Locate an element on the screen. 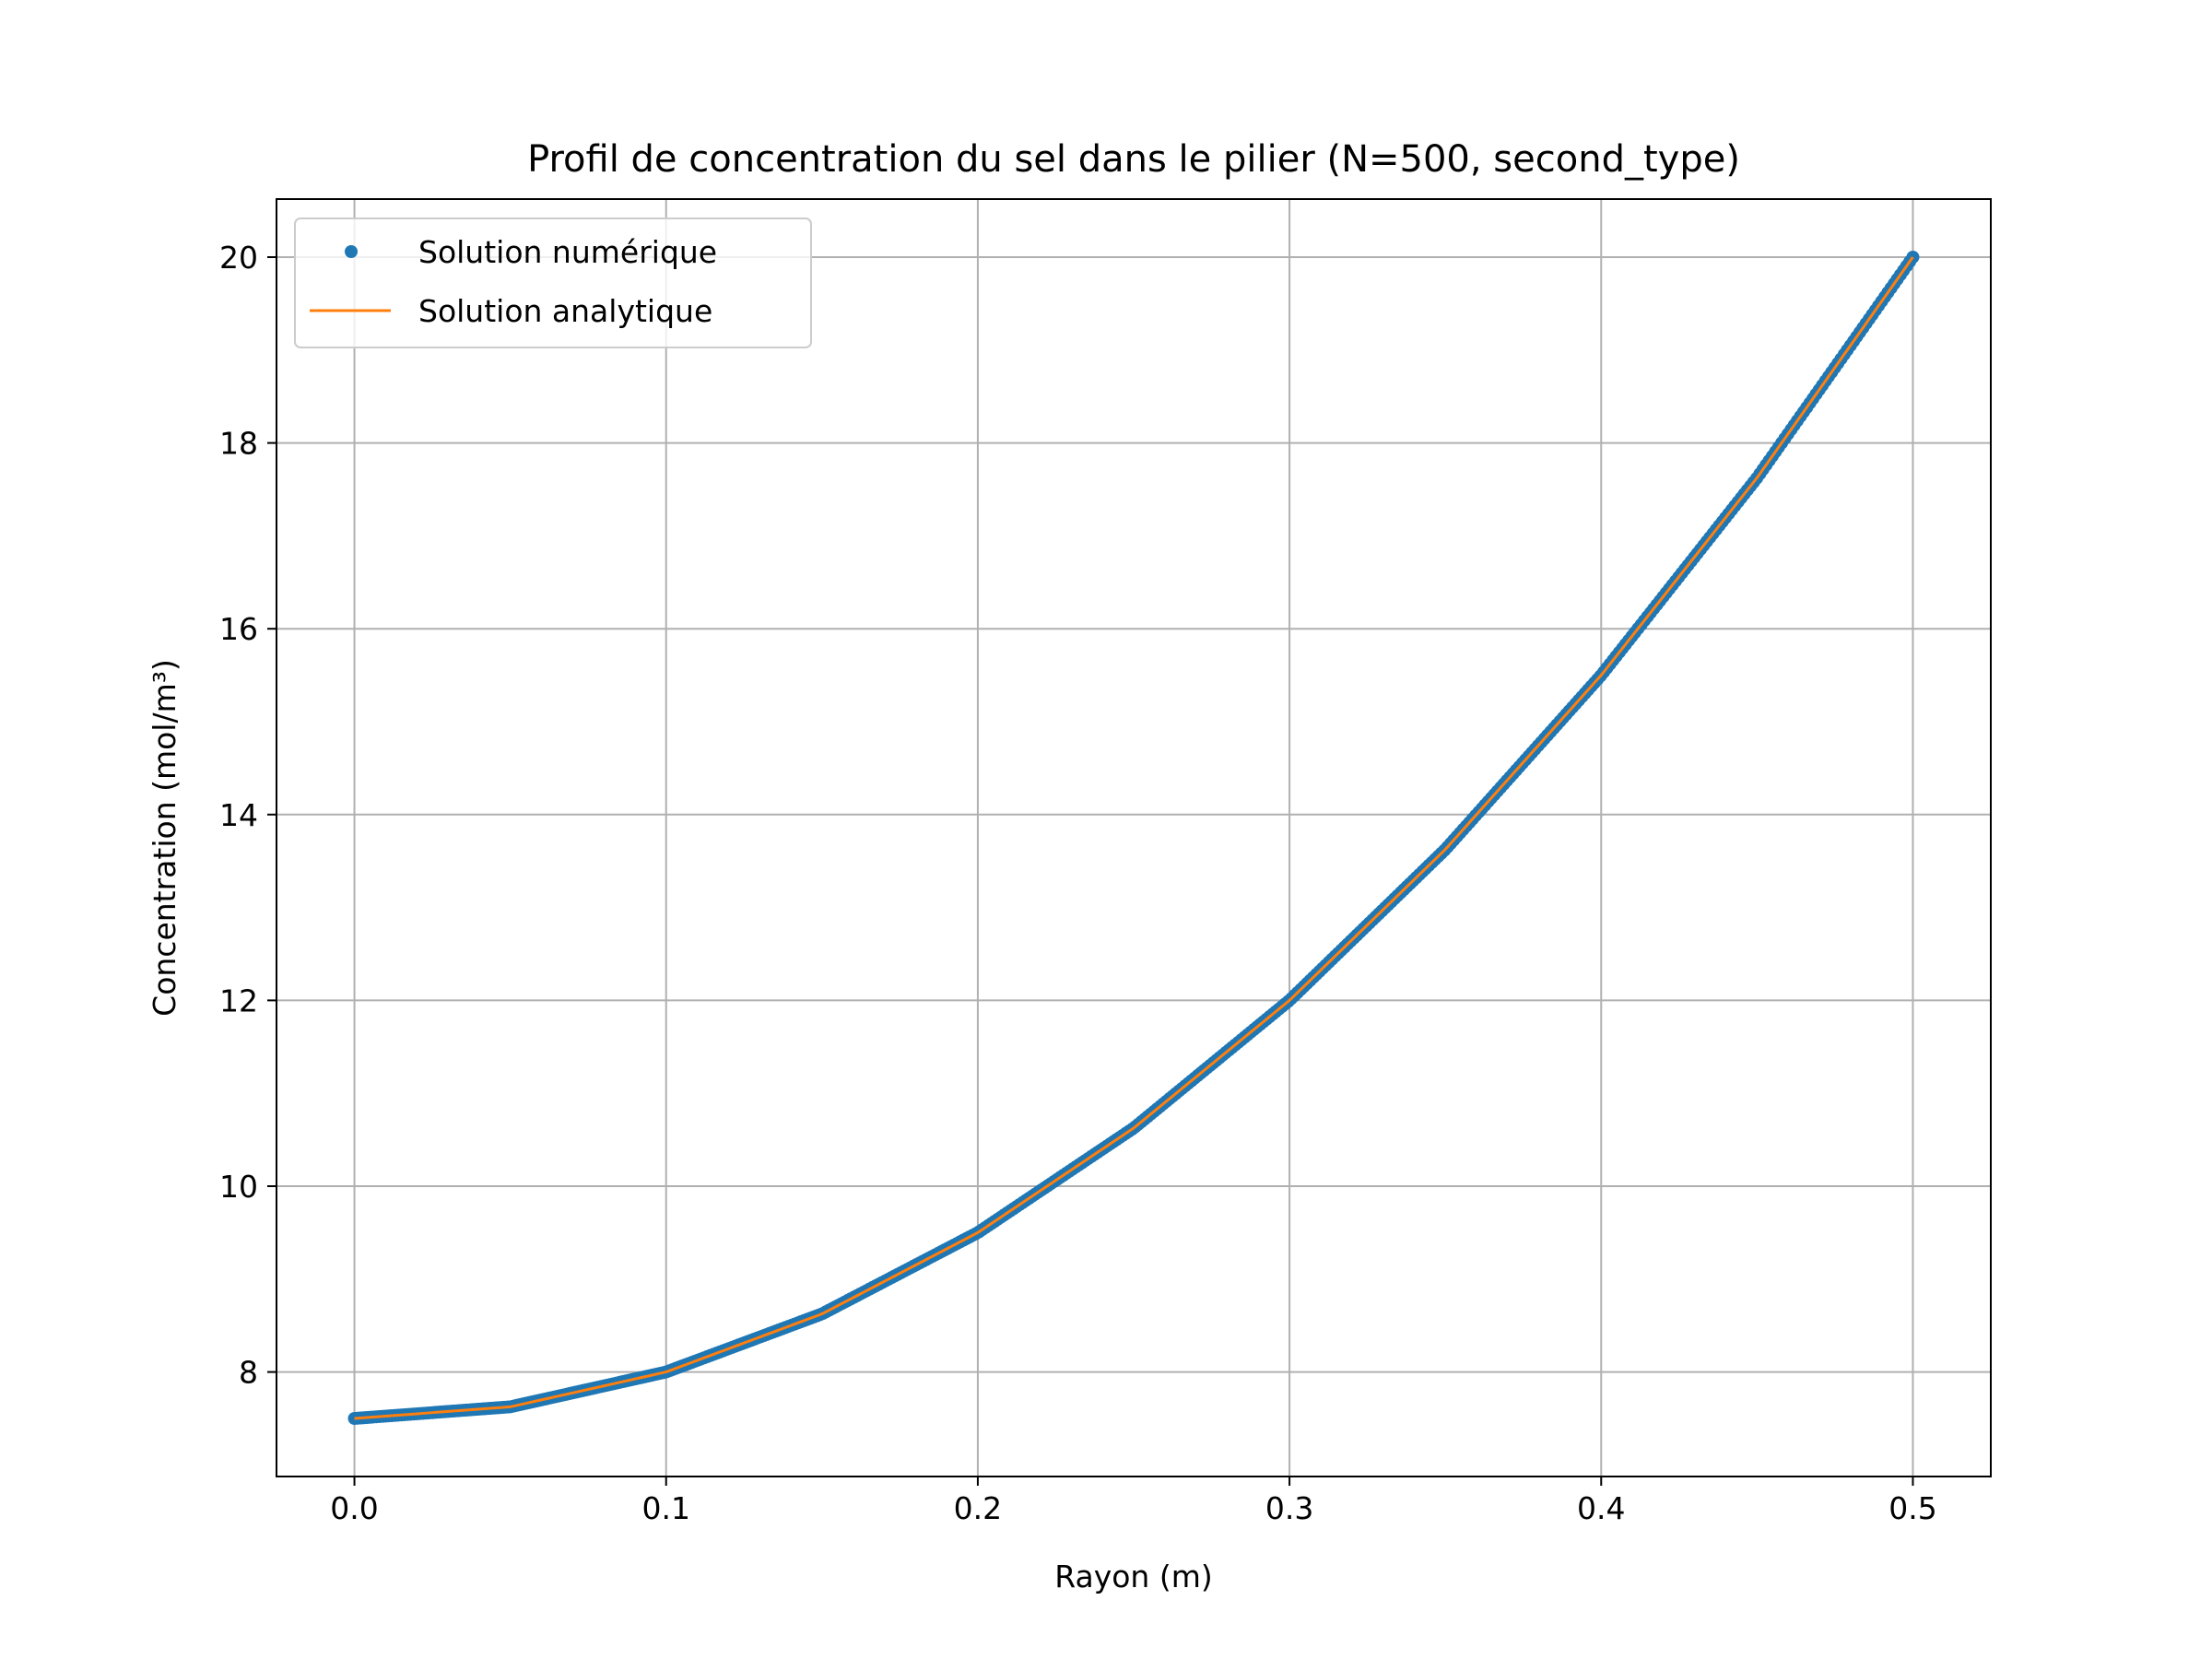 Image resolution: width=2212 pixels, height=1659 pixels. x-tick-label: 0.2 is located at coordinates (978, 1508).